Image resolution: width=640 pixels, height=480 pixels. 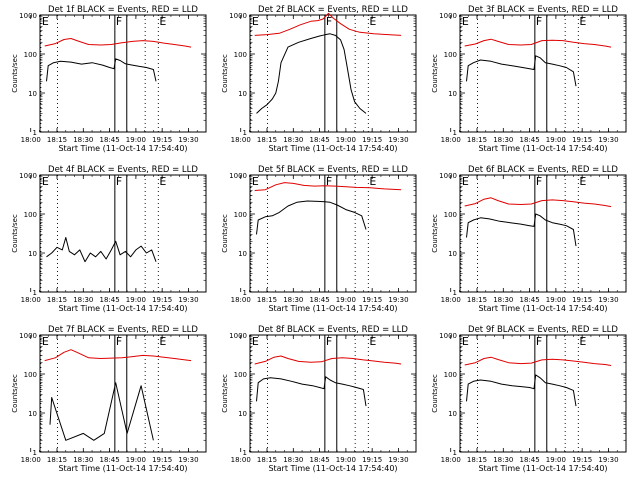 I want to click on panel-title: Det 5f BLACK = Events, RED = LLD, so click(x=333, y=170).